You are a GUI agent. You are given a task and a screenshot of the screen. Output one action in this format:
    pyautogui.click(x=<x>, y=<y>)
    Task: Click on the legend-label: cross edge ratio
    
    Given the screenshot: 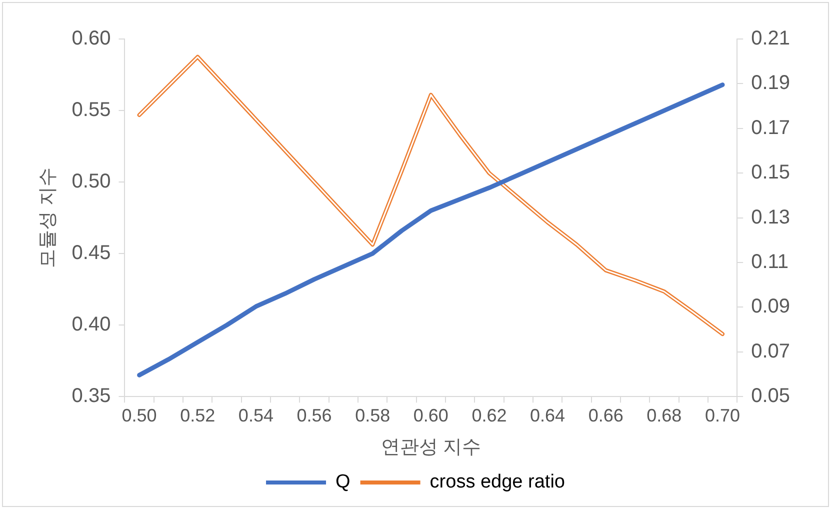 What is the action you would take?
    pyautogui.click(x=497, y=482)
    